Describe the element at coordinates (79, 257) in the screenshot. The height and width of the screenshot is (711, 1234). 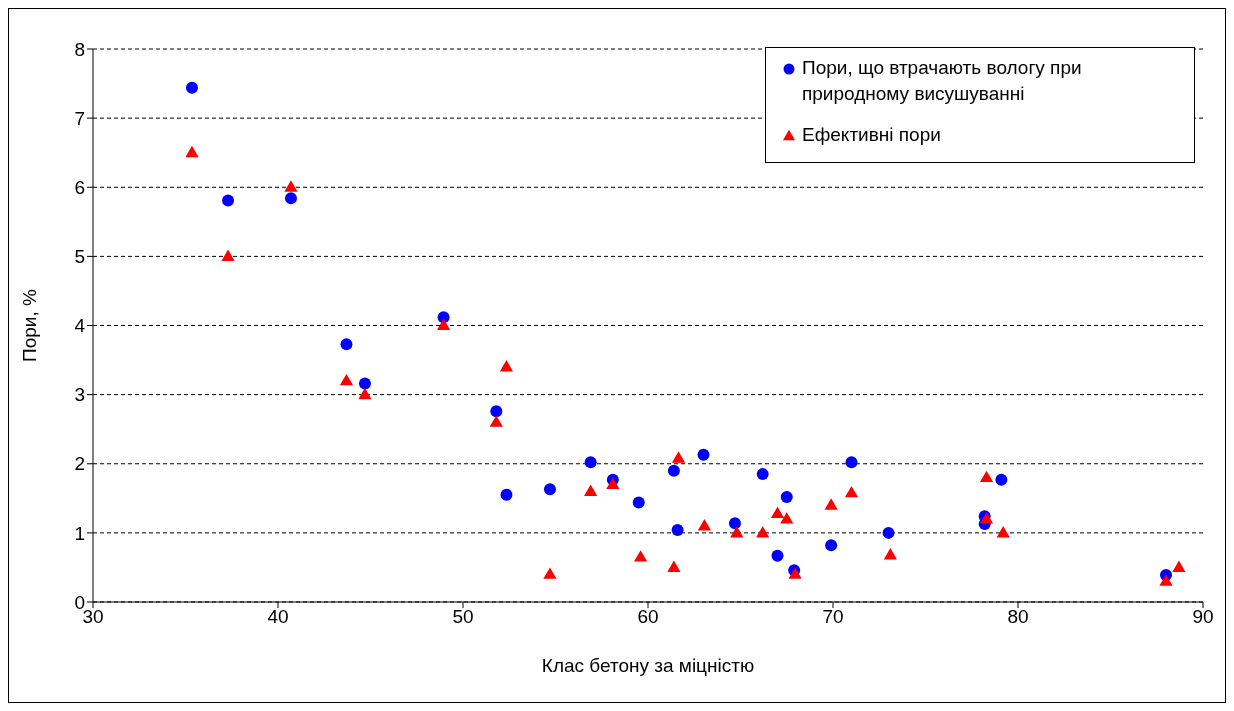
I see `y-tick-label: 5` at that location.